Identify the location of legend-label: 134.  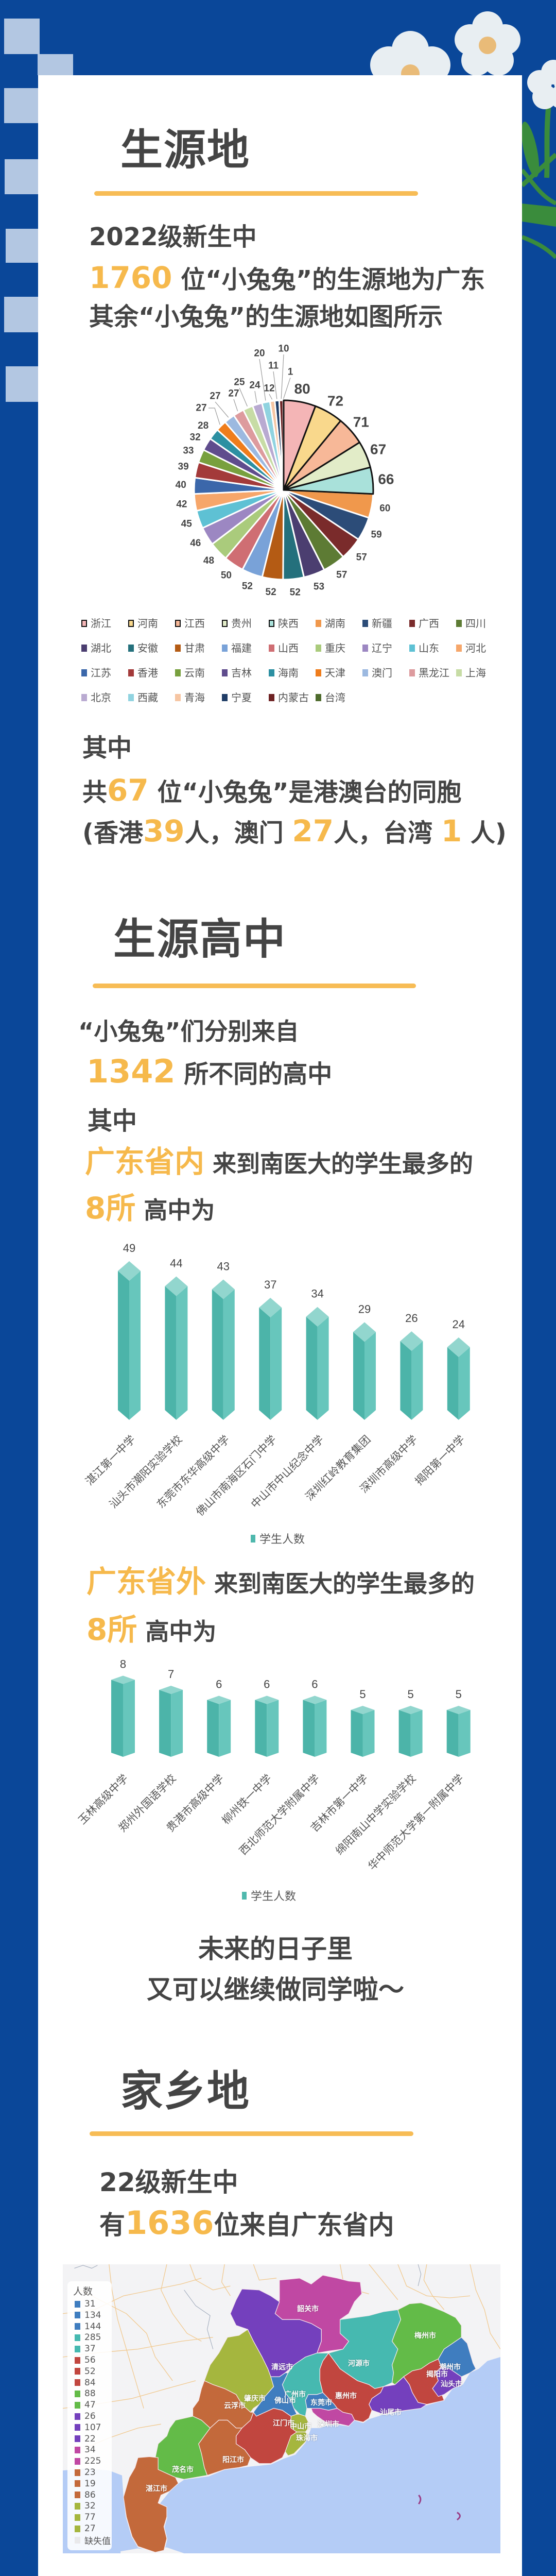
(92, 2315).